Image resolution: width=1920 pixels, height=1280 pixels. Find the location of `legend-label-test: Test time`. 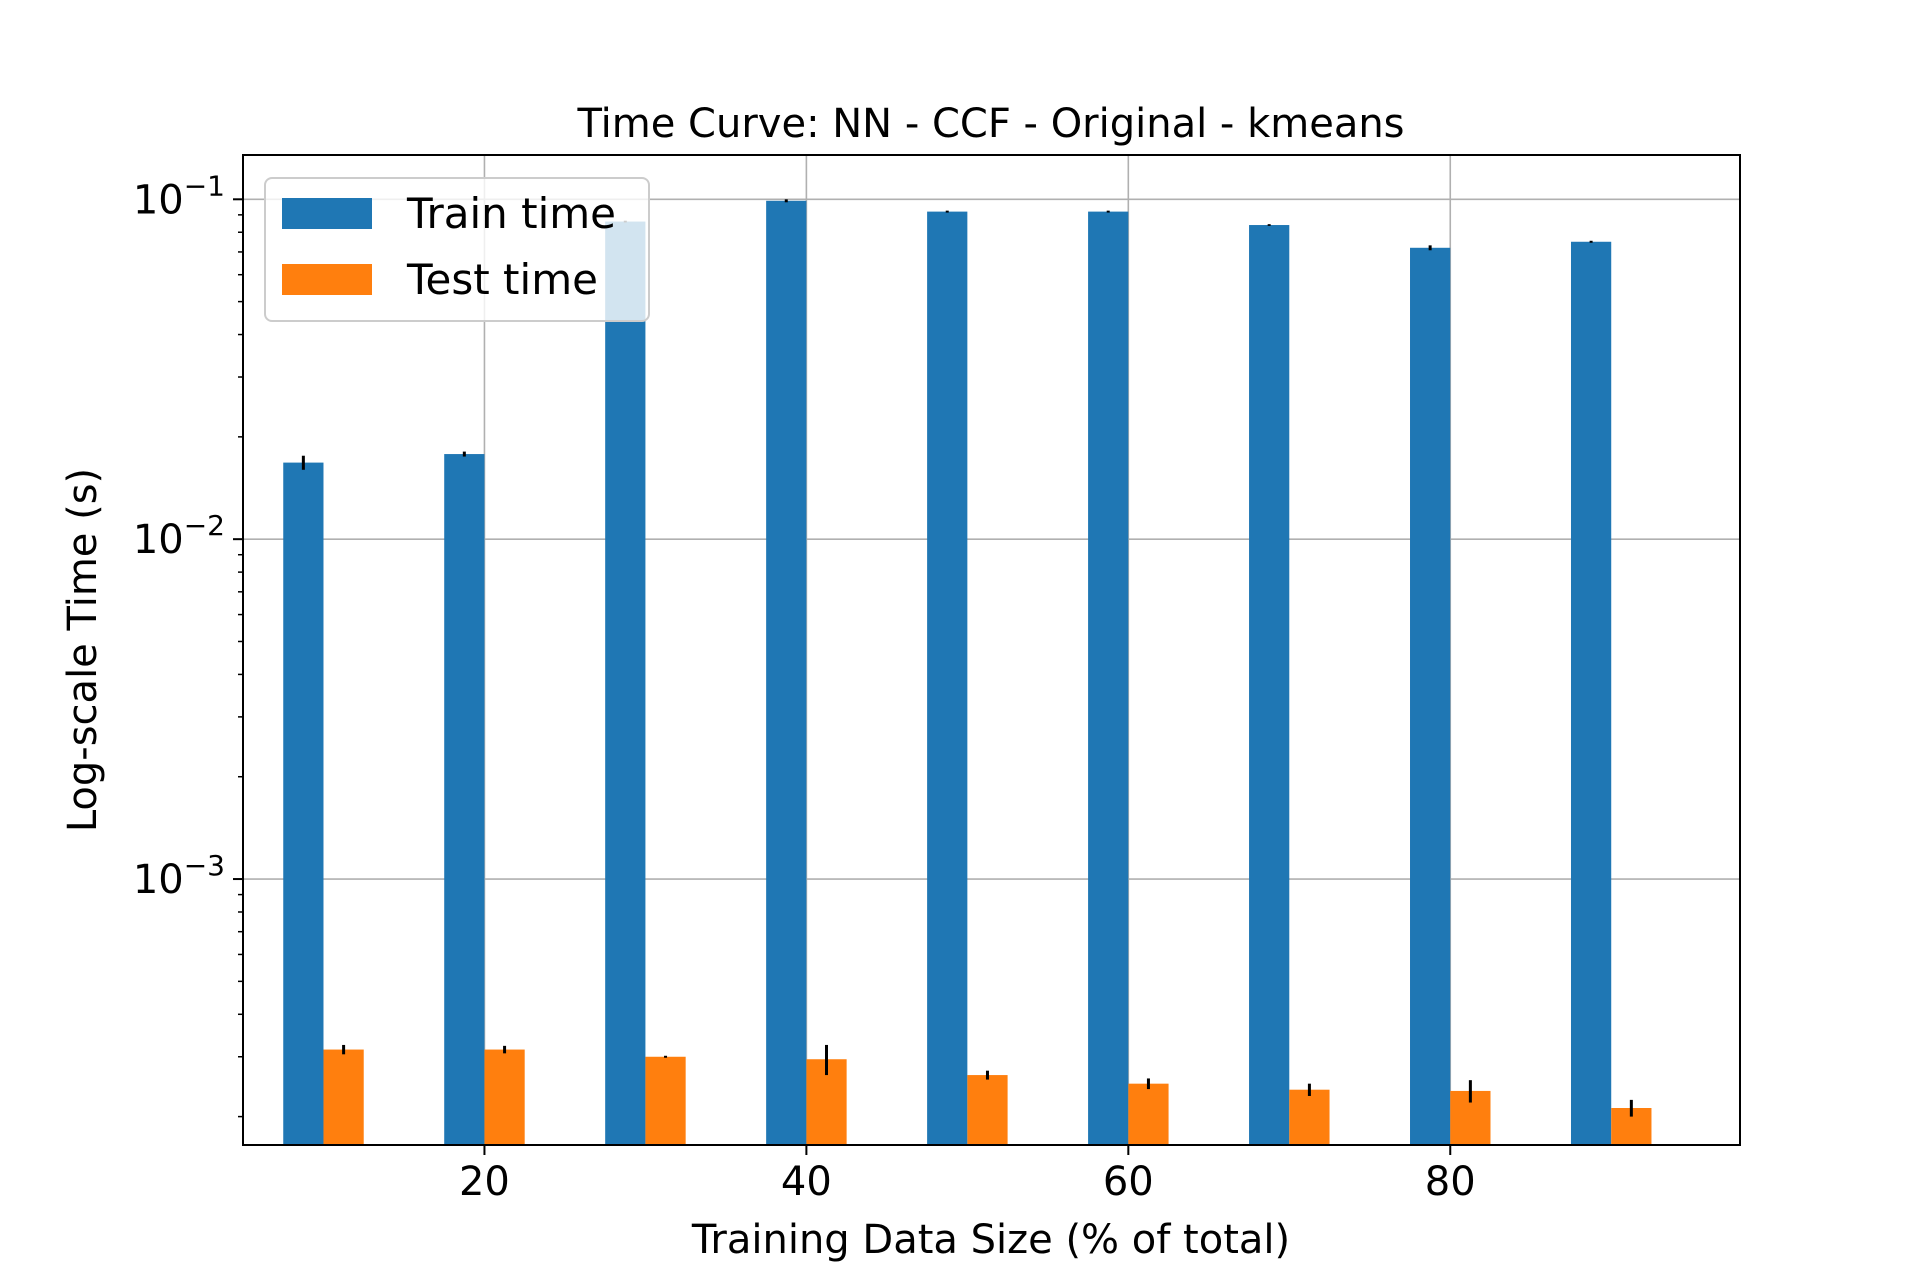

legend-label-test: Test time is located at coordinates (502, 279).